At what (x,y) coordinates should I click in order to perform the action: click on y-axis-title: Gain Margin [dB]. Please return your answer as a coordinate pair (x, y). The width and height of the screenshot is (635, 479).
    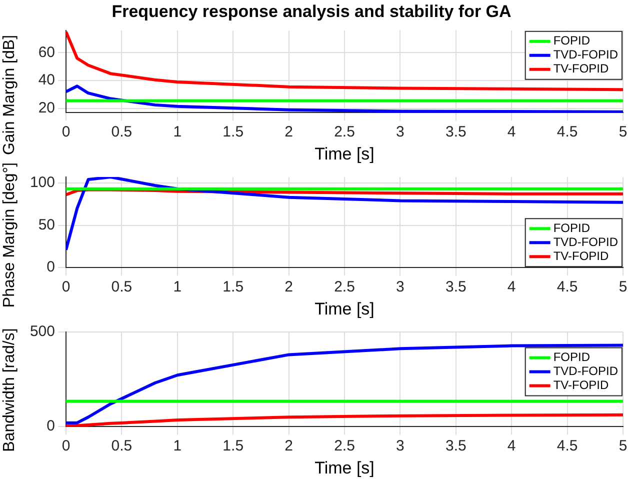
    Looking at the image, I should click on (10, 95).